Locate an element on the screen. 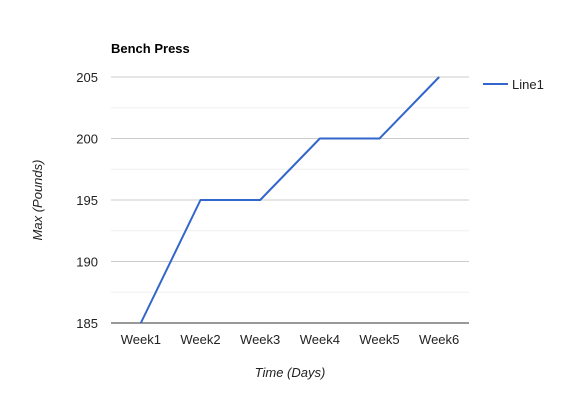 Image resolution: width=580 pixels, height=400 pixels. legend-label-line1: Line1 is located at coordinates (528, 84).